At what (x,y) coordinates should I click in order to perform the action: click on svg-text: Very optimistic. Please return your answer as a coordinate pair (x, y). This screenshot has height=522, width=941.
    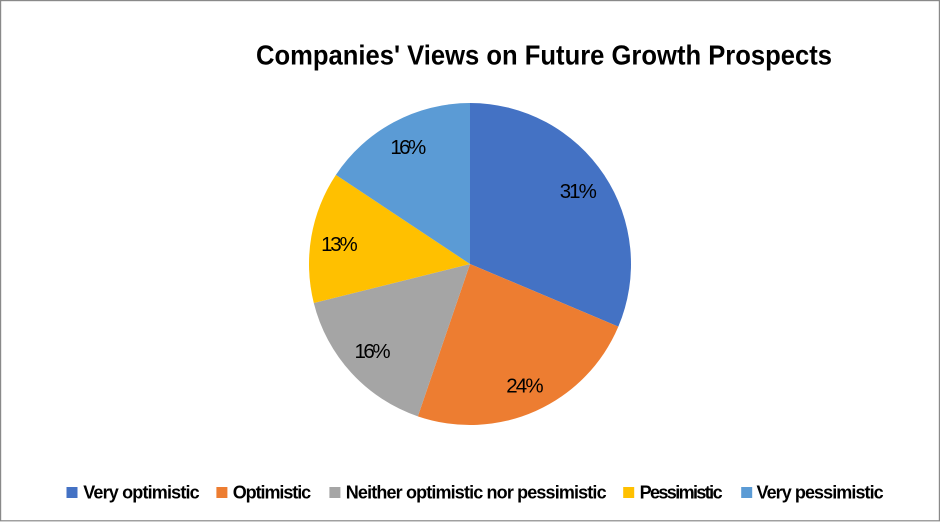
    Looking at the image, I should click on (141, 492).